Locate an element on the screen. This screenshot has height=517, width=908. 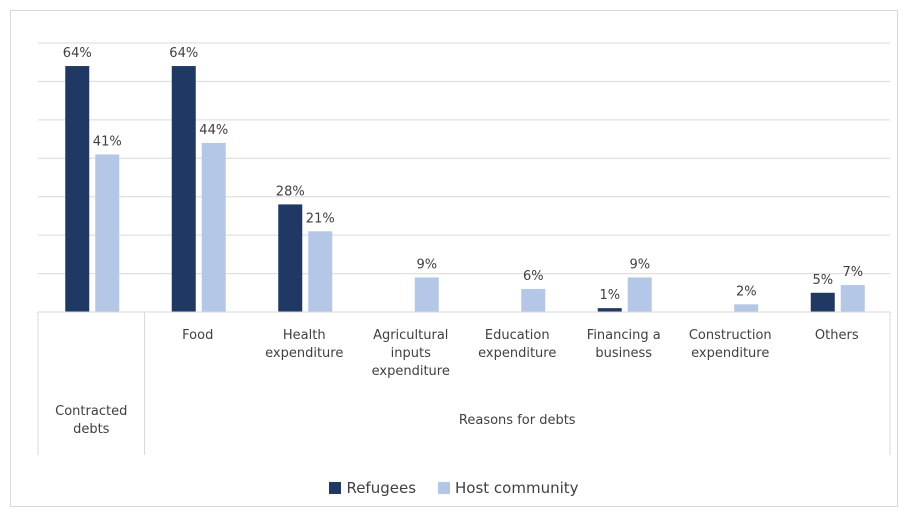
legend-label: Refugees is located at coordinates (381, 488).